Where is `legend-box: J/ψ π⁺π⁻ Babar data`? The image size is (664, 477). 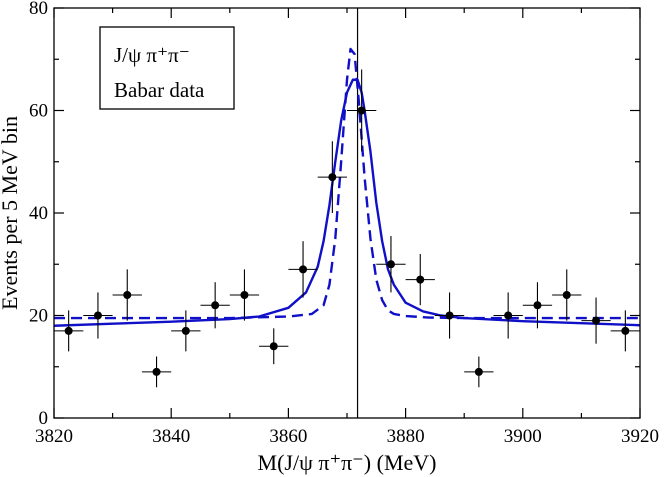
legend-box: J/ψ π⁺π⁻ Babar data is located at coordinates (167, 68).